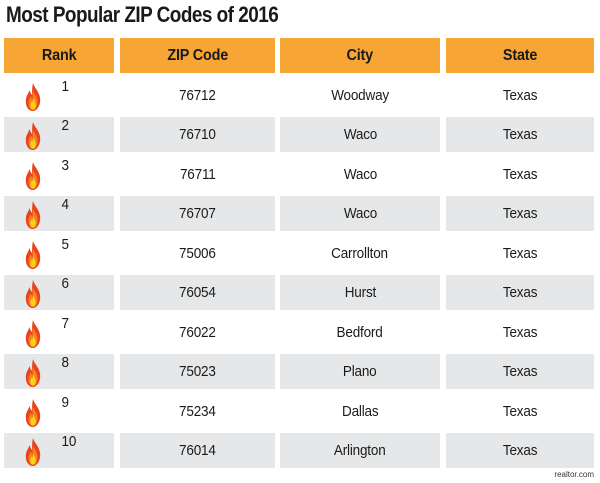  I want to click on city-cell: Hurst, so click(360, 292).